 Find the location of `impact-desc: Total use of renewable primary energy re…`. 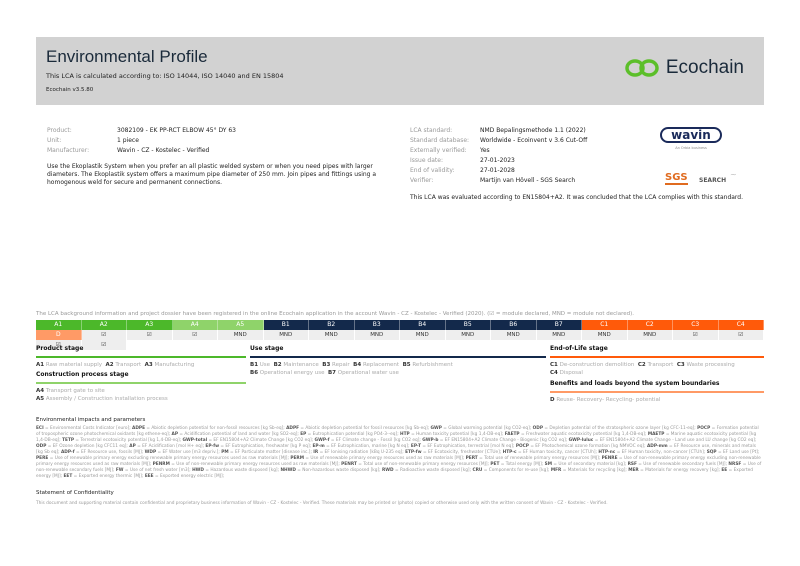

impact-desc: Total use of renewable primary energy re… is located at coordinates (541, 458).